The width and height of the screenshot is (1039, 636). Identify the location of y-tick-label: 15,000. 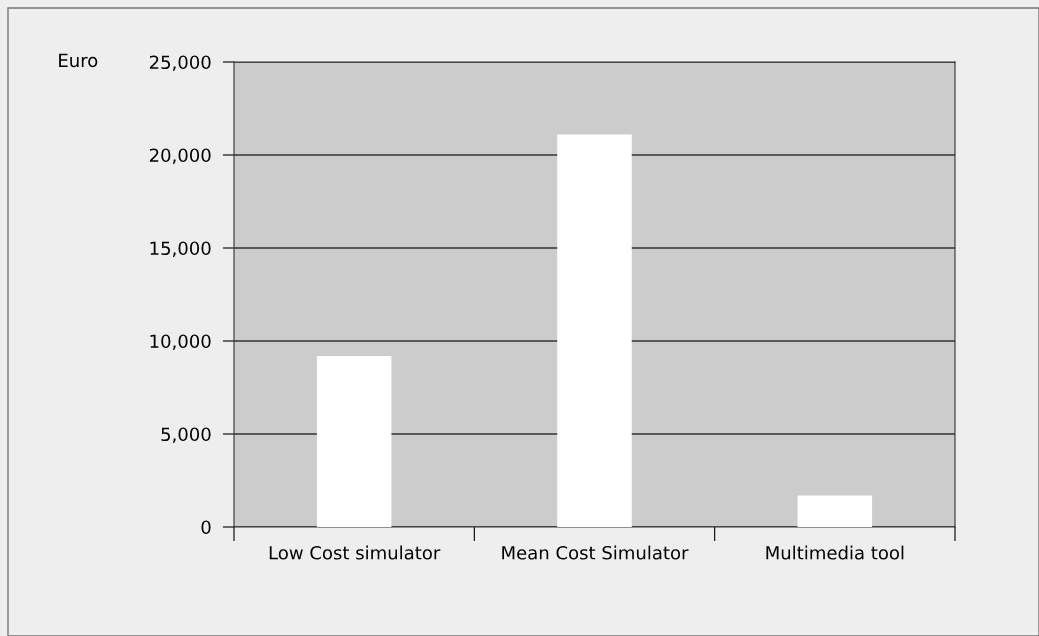
(180, 249).